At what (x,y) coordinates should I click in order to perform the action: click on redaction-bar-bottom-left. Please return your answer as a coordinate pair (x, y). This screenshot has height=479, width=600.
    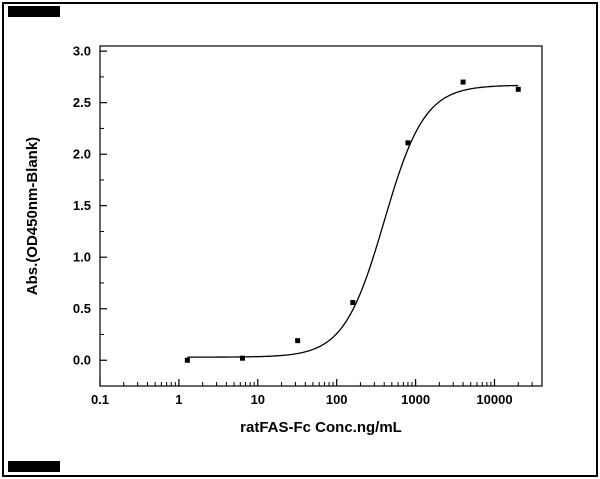
    Looking at the image, I should click on (34, 466).